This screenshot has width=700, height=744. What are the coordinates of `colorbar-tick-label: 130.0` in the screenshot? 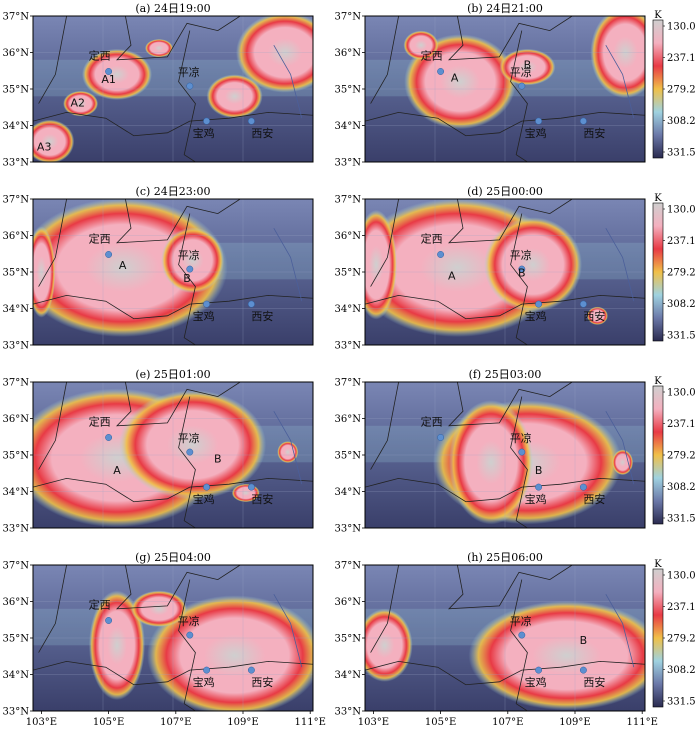 It's located at (681, 27).